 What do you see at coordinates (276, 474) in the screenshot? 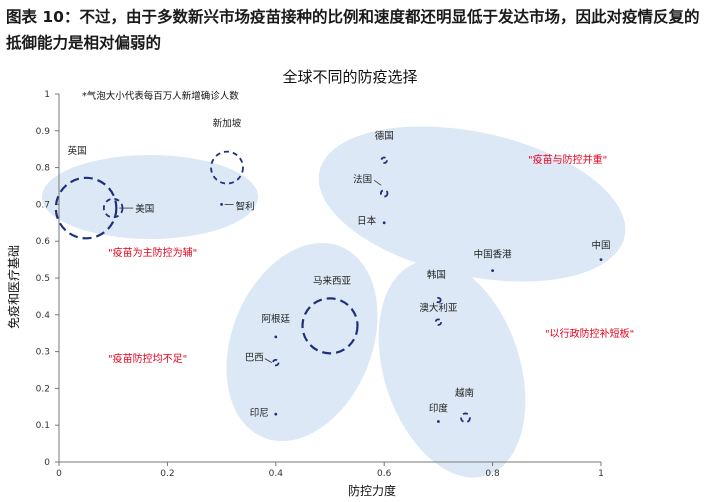
I see `x-tick-label: 0.4` at bounding box center [276, 474].